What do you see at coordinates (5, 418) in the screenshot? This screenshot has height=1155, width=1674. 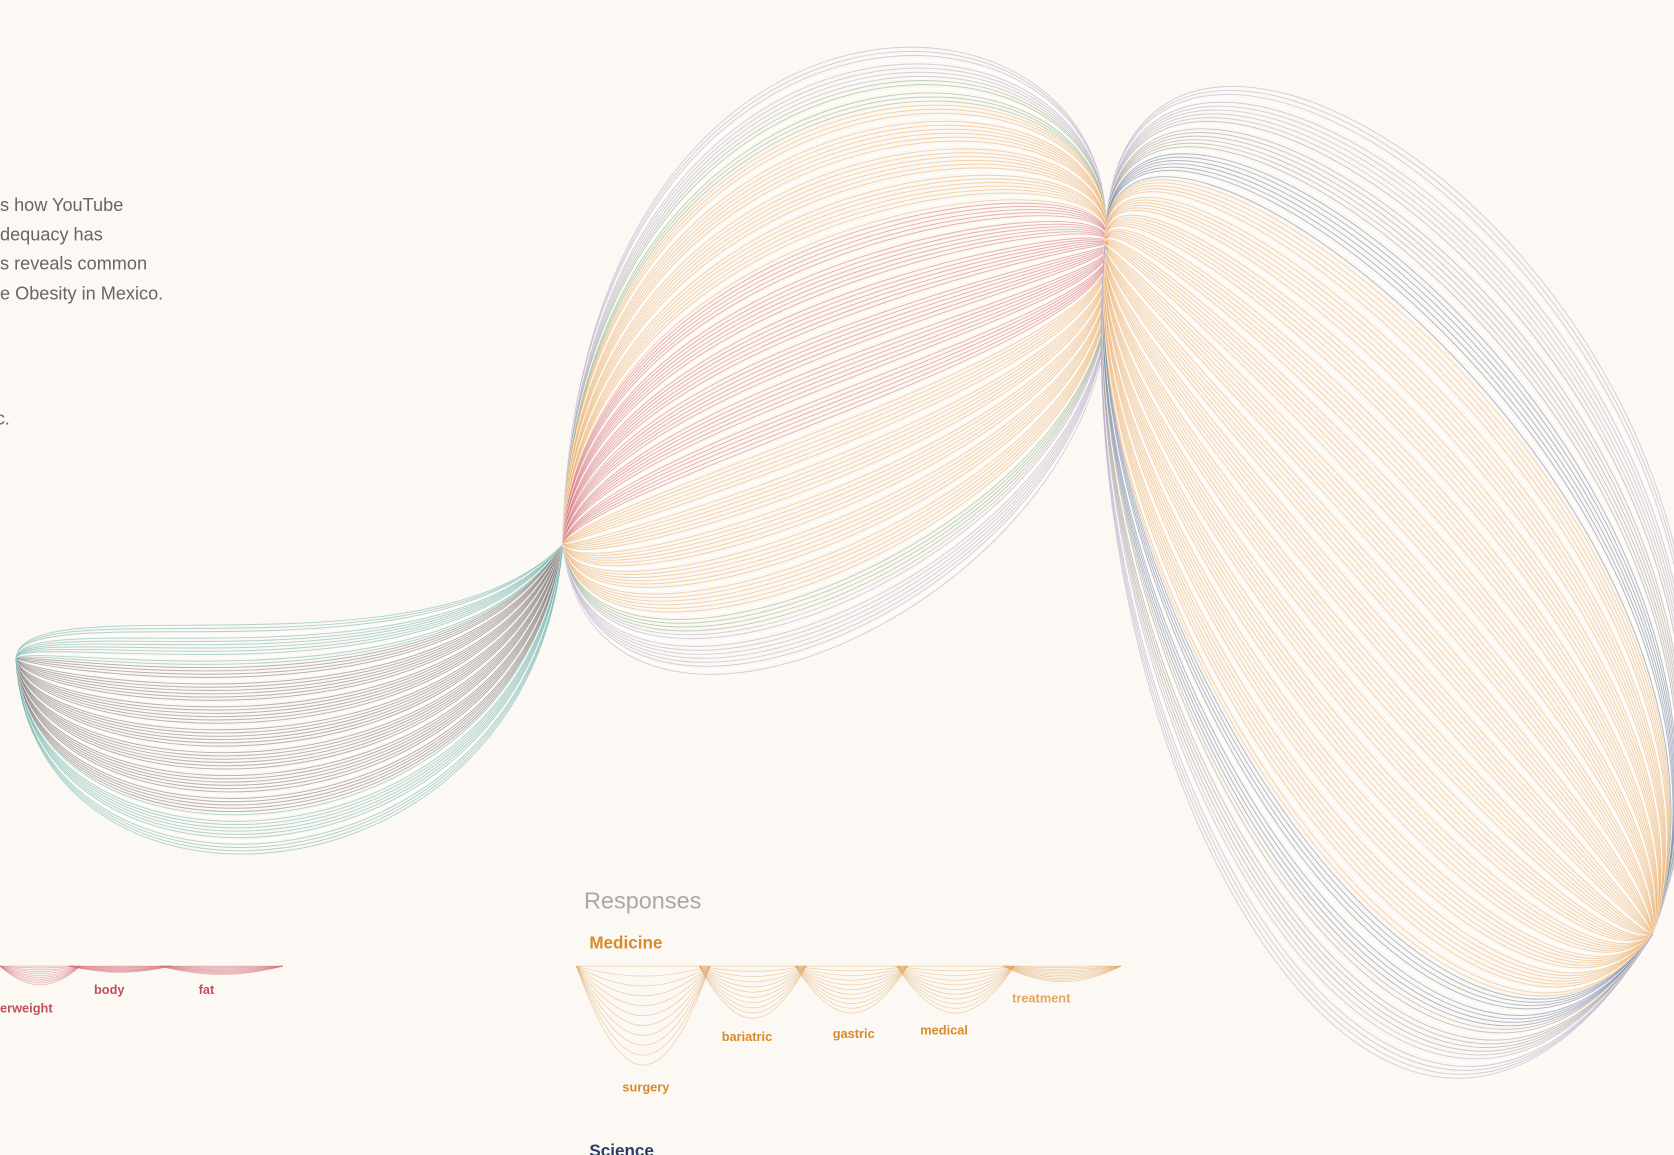 I see `intro-note: c.` at bounding box center [5, 418].